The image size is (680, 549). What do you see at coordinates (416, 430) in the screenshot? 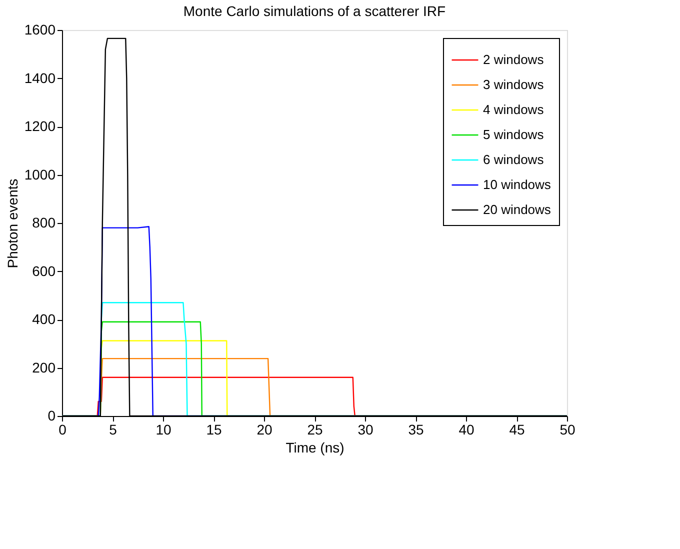
I see `x-tick-label: 35` at bounding box center [416, 430].